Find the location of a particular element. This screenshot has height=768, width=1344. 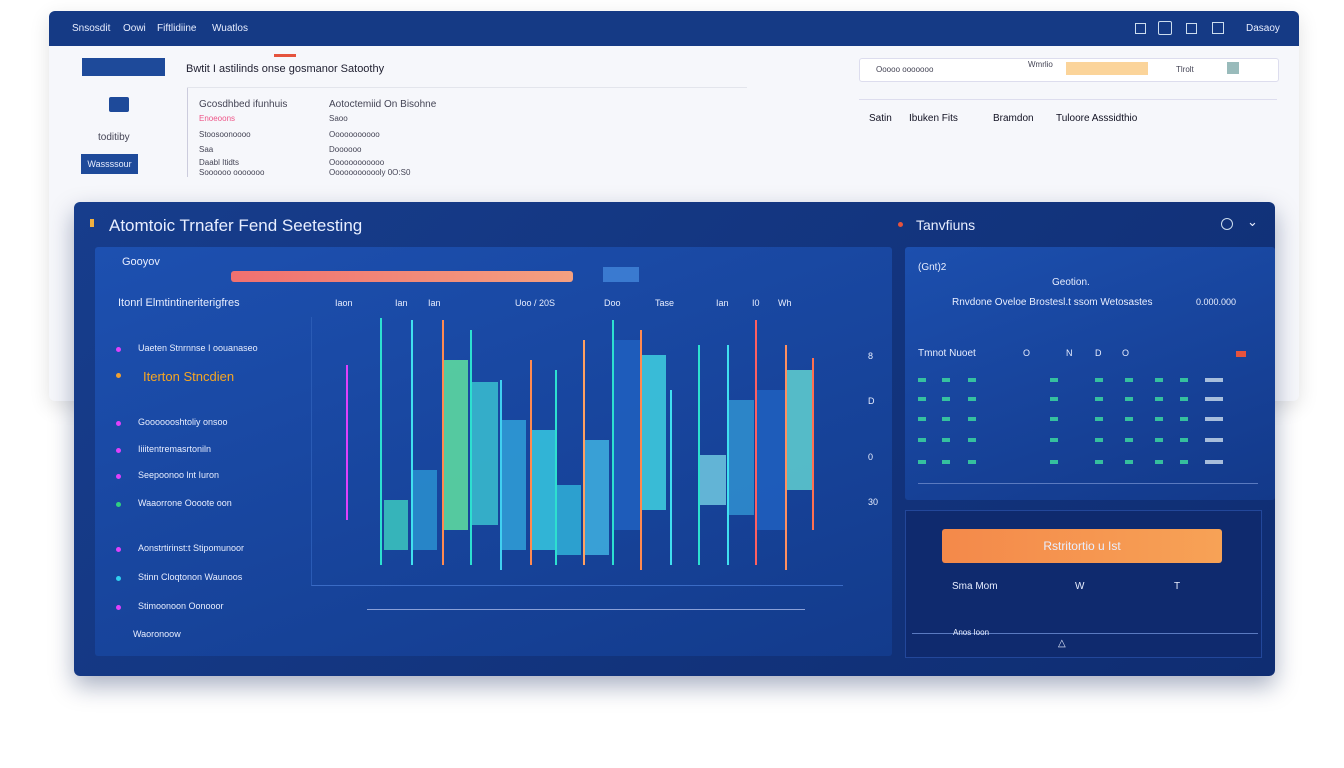

action-label: W is located at coordinates (1080, 586).